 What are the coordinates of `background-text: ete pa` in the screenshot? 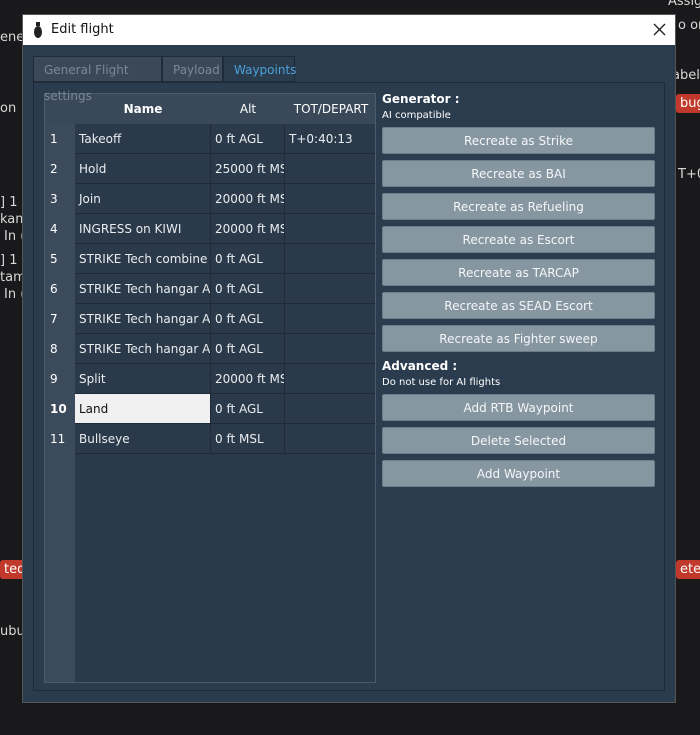 It's located at (688, 569).